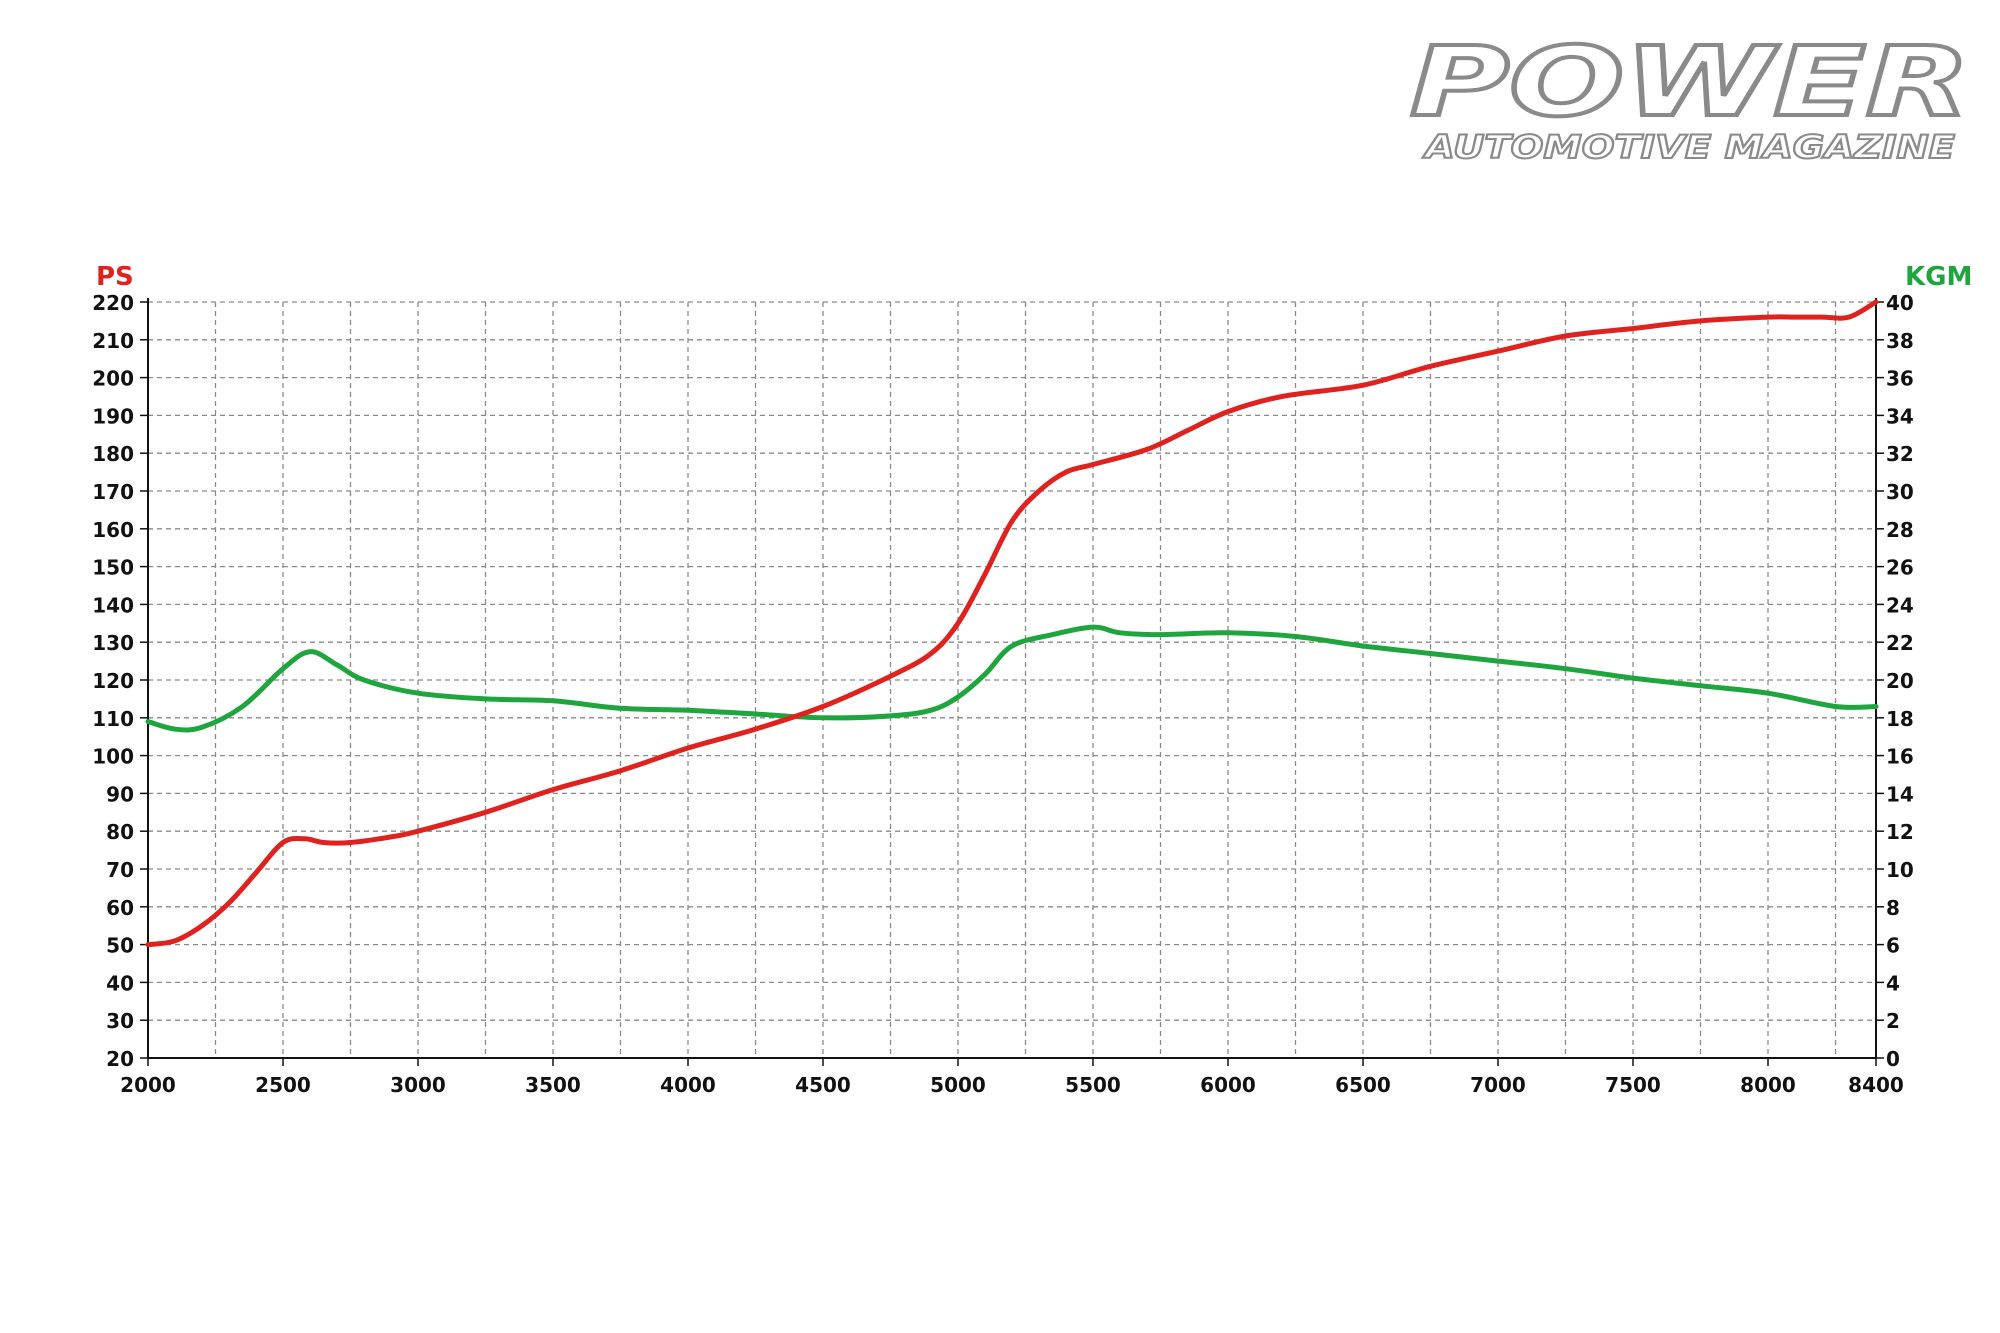 Image resolution: width=2000 pixels, height=1333 pixels. What do you see at coordinates (1900, 870) in the screenshot?
I see `right-tick-label: 10` at bounding box center [1900, 870].